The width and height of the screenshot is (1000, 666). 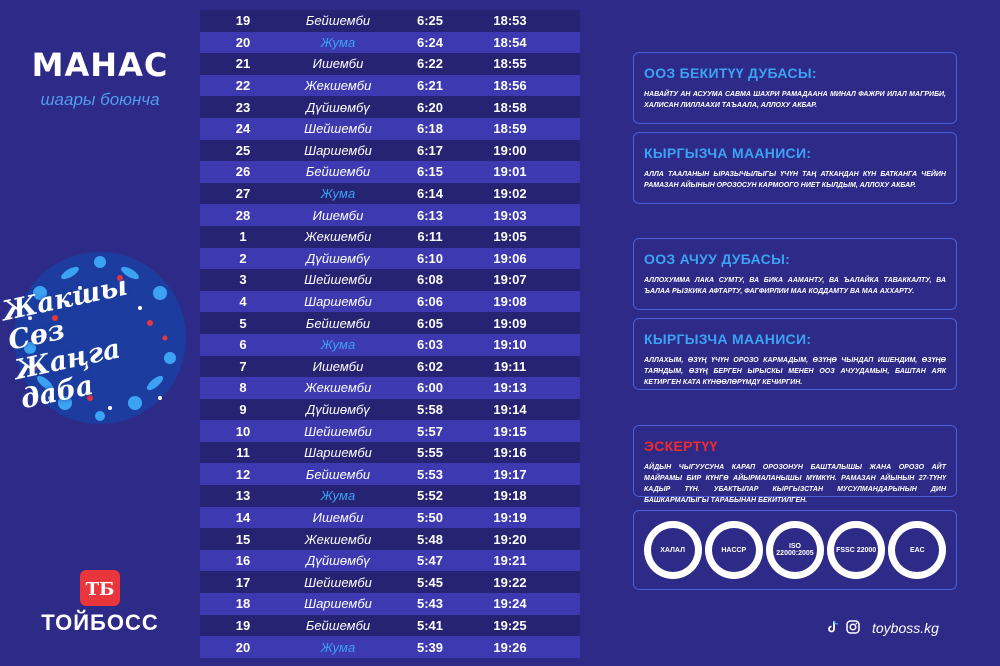 What do you see at coordinates (243, 474) in the screenshot?
I see `day-cell: 12` at bounding box center [243, 474].